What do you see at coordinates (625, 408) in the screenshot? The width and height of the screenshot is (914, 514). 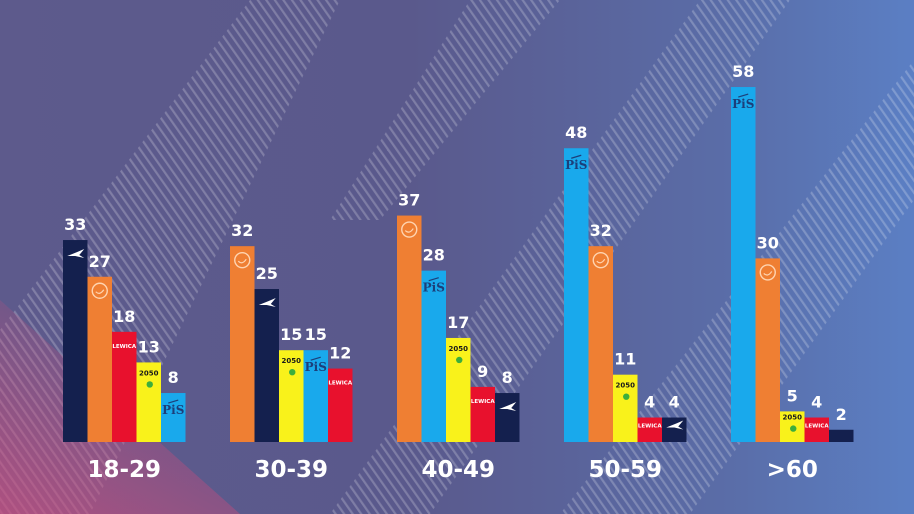 I see `bar-50-59-polska-2050` at bounding box center [625, 408].